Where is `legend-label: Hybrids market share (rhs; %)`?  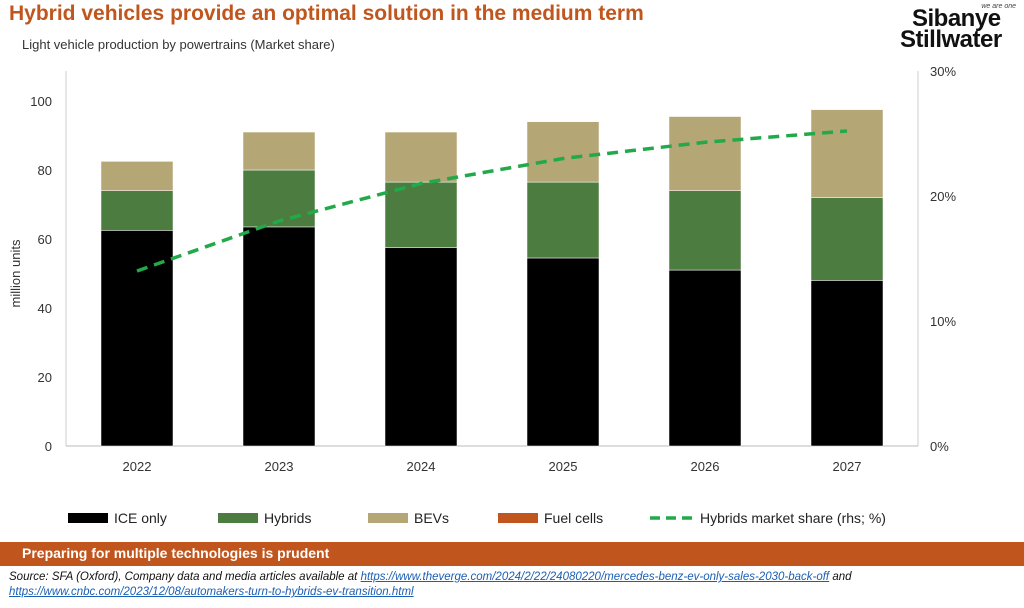 legend-label: Hybrids market share (rhs; %) is located at coordinates (793, 518).